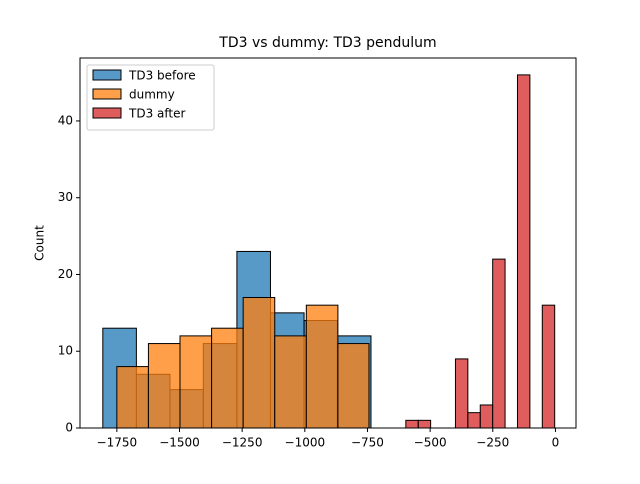 The image size is (640, 484). I want to click on x-tick-label: −1000, so click(305, 443).